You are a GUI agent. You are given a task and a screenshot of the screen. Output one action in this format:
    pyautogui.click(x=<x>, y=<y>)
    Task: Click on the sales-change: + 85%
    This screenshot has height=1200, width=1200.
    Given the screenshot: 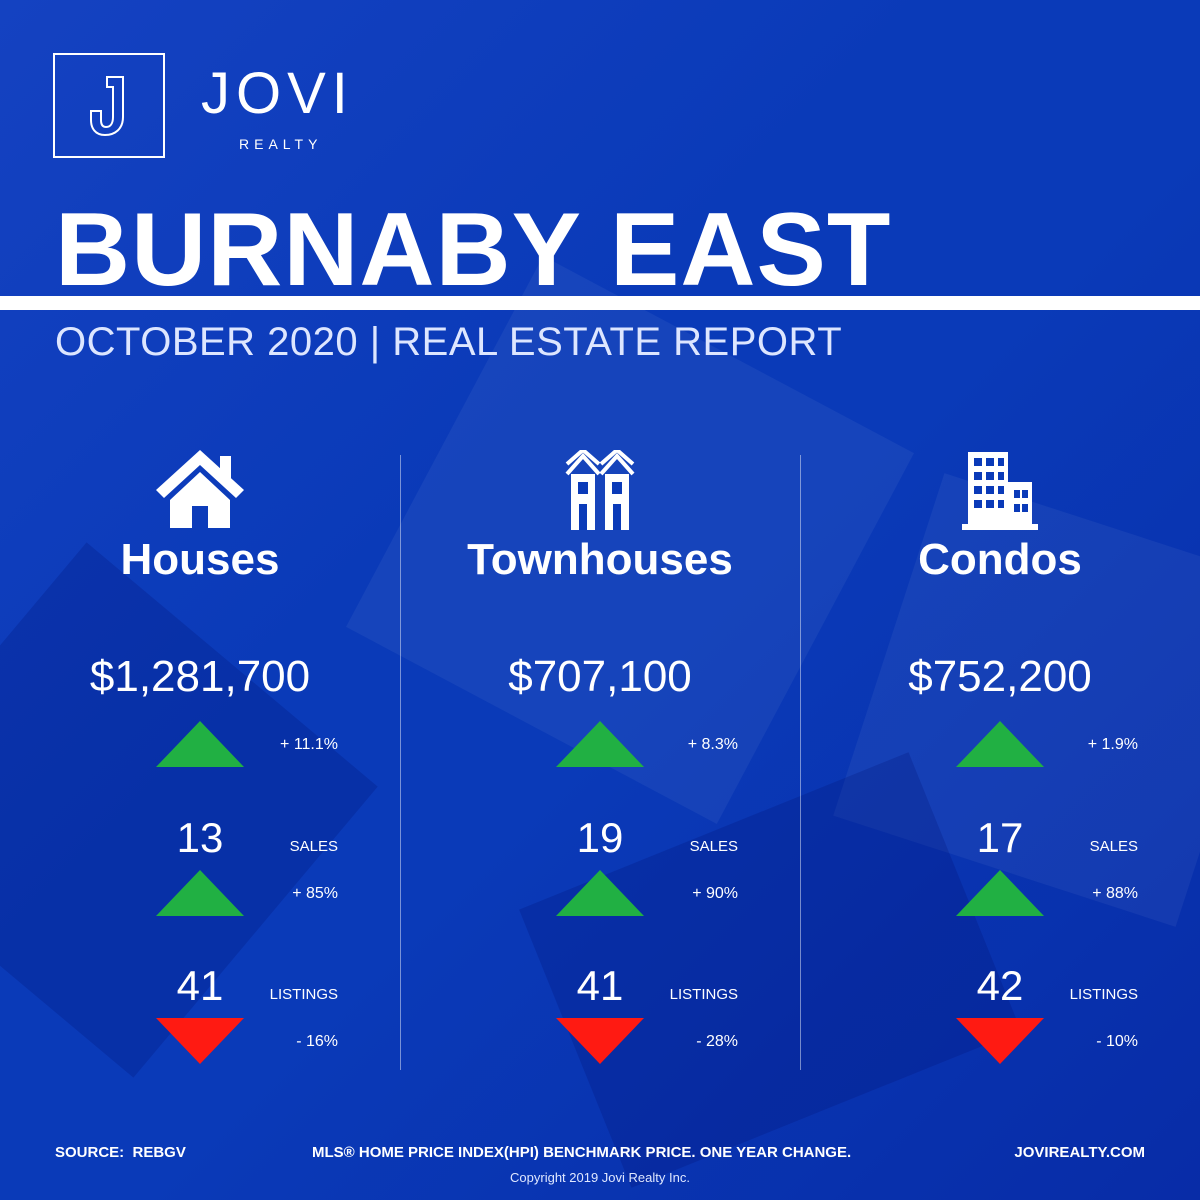 What is the action you would take?
    pyautogui.click(x=315, y=893)
    